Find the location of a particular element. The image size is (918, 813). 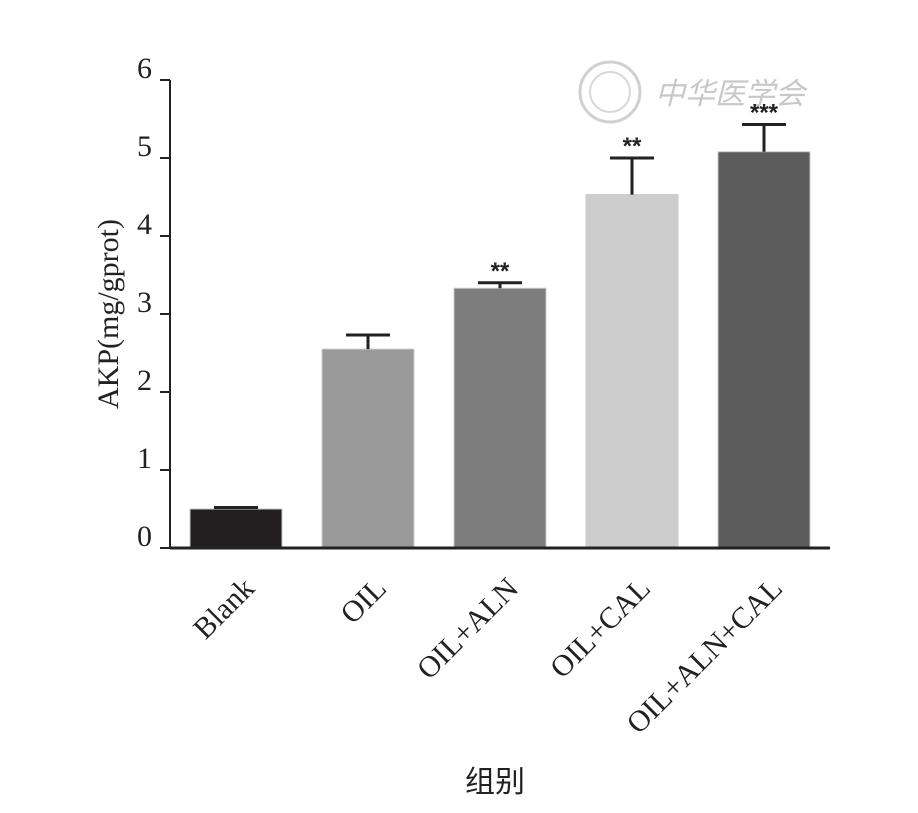

watermark: 中华医学会 is located at coordinates (693, 92).